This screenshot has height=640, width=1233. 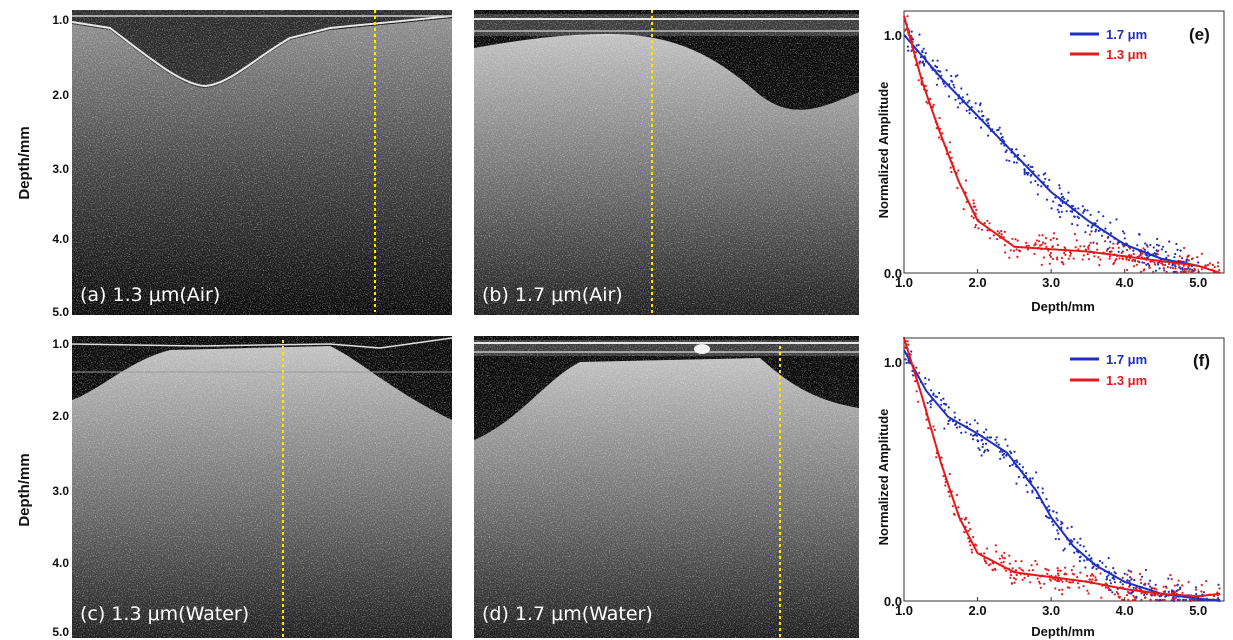 What do you see at coordinates (60, 166) in the screenshot?
I see `depth-ticks-top: 1.0 2.0 3.0 4.0 5.0` at bounding box center [60, 166].